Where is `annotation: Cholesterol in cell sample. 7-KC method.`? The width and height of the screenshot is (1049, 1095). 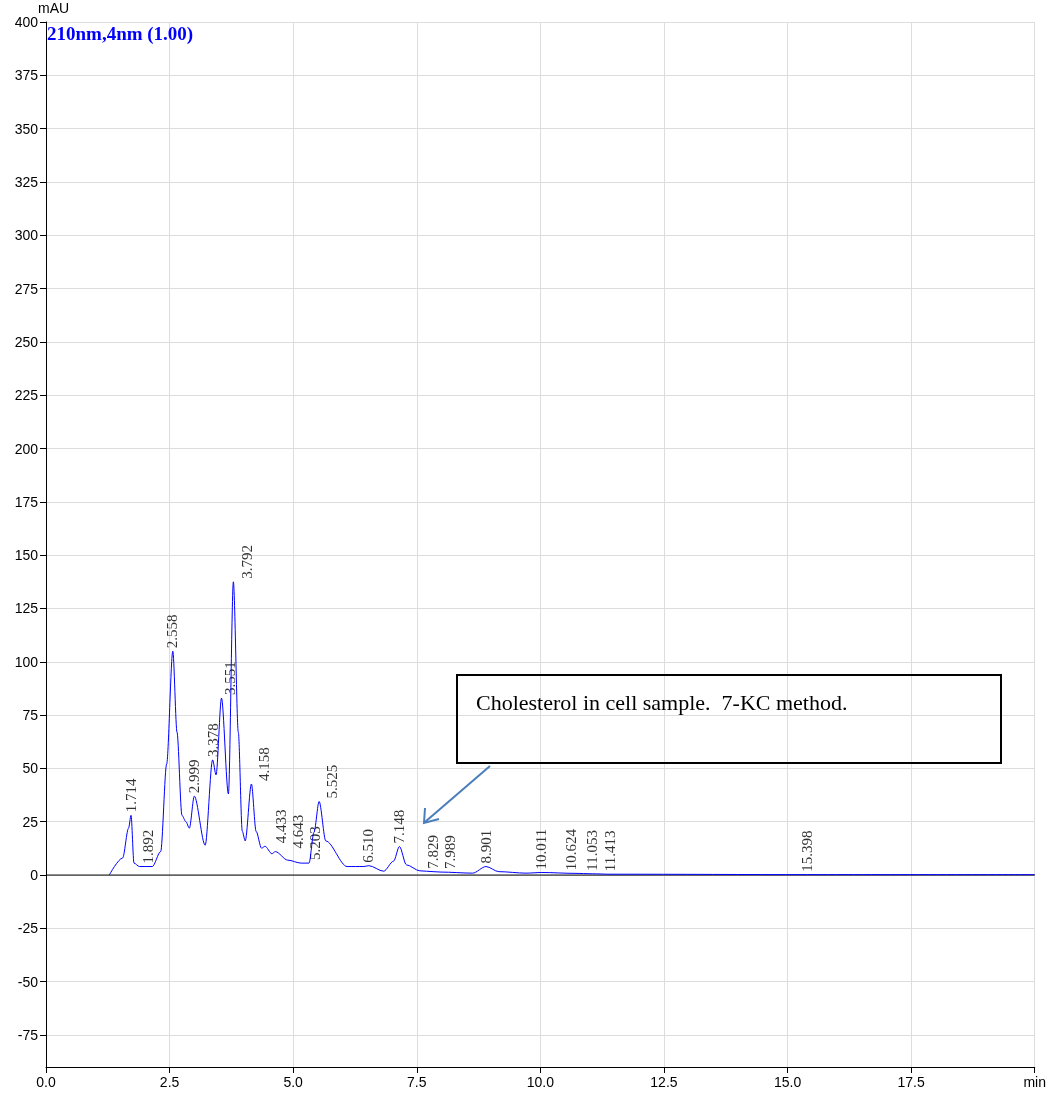 annotation: Cholesterol in cell sample. 7-KC method. is located at coordinates (662, 703).